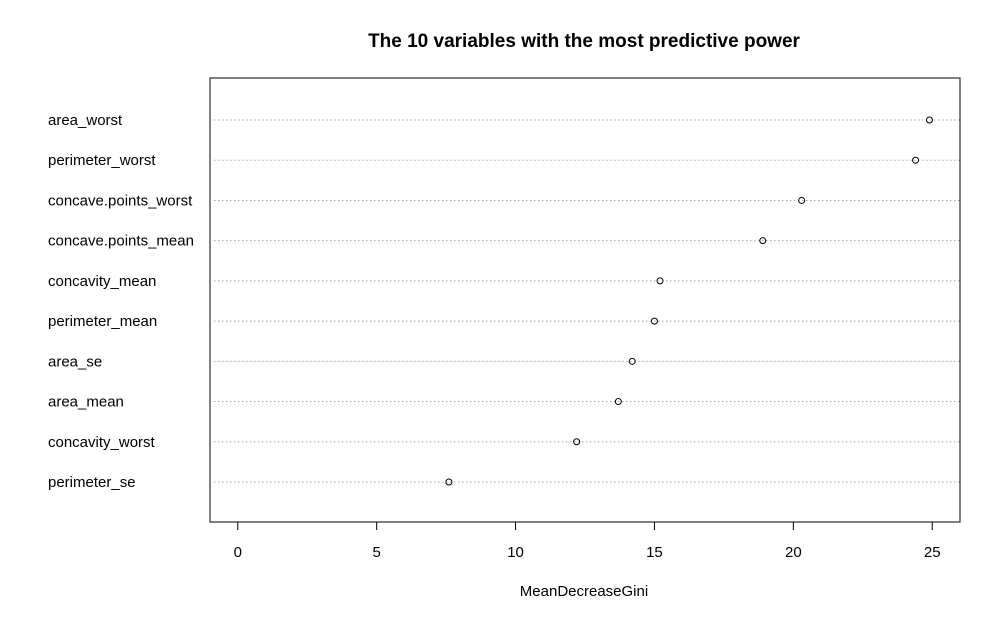 Image resolution: width=1000 pixels, height=620 pixels. What do you see at coordinates (85, 120) in the screenshot?
I see `category-label: area_worst` at bounding box center [85, 120].